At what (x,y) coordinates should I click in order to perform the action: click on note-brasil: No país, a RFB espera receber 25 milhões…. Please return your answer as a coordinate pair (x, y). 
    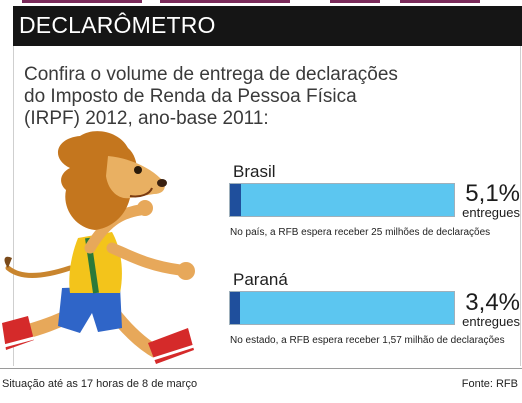
    Looking at the image, I should click on (360, 232).